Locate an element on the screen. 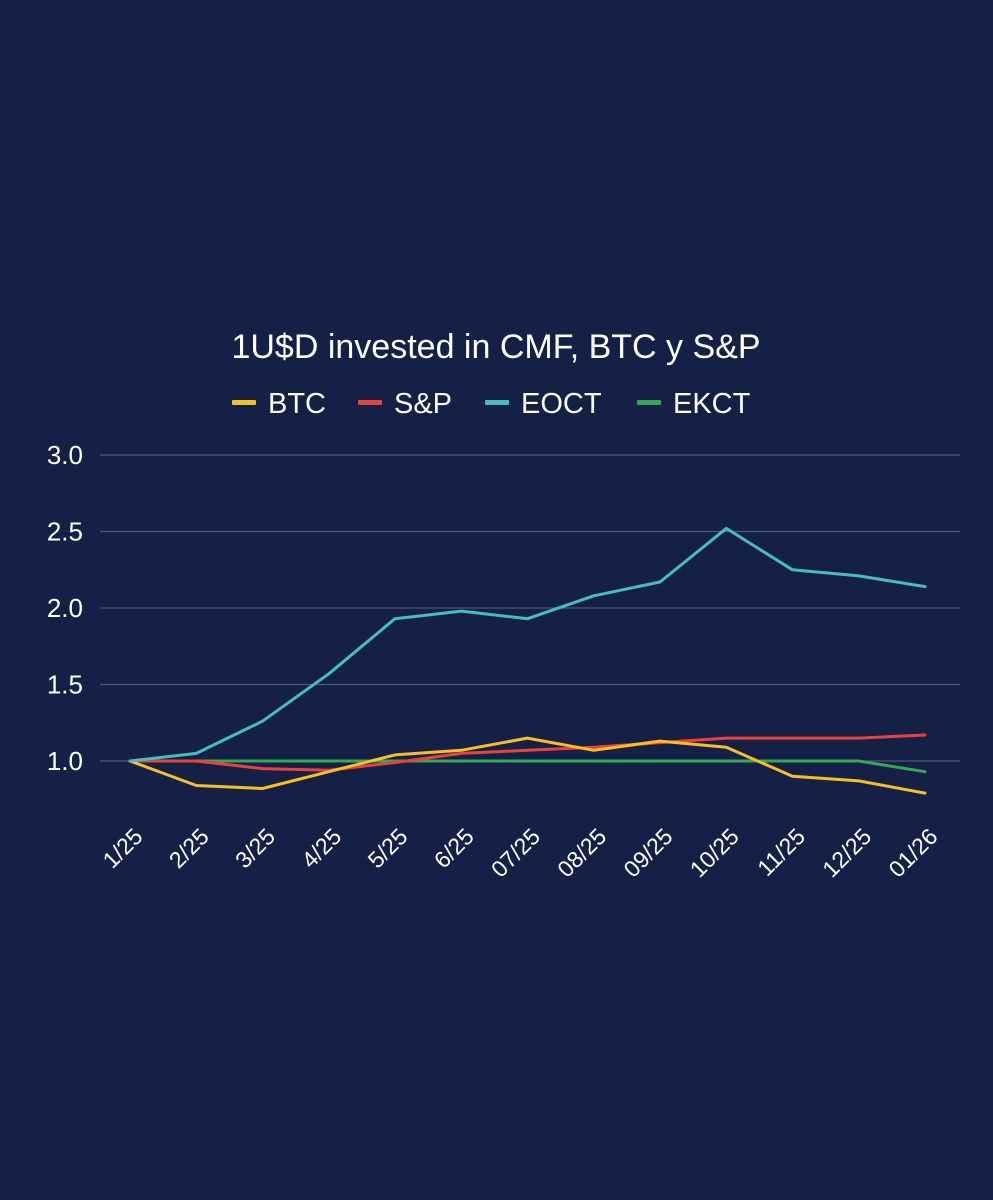 This screenshot has width=993, height=1200. legend-item-sp: S&P is located at coordinates (405, 404).